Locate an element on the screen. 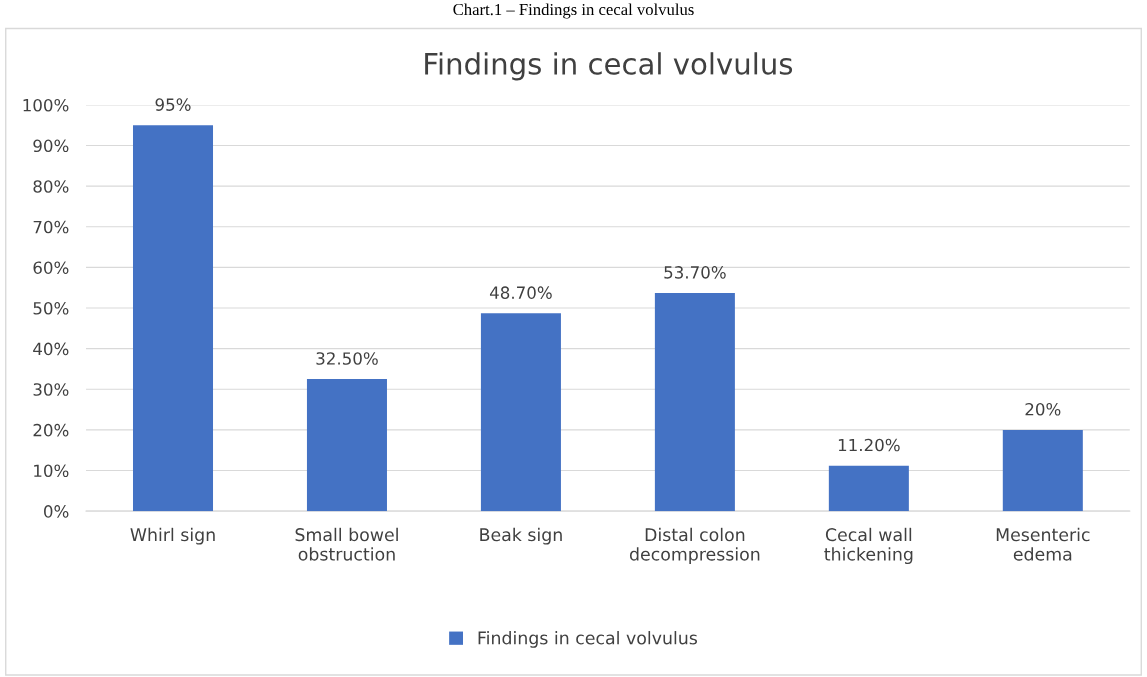 The width and height of the screenshot is (1147, 677). y-tick-label: 70% is located at coordinates (51, 227).